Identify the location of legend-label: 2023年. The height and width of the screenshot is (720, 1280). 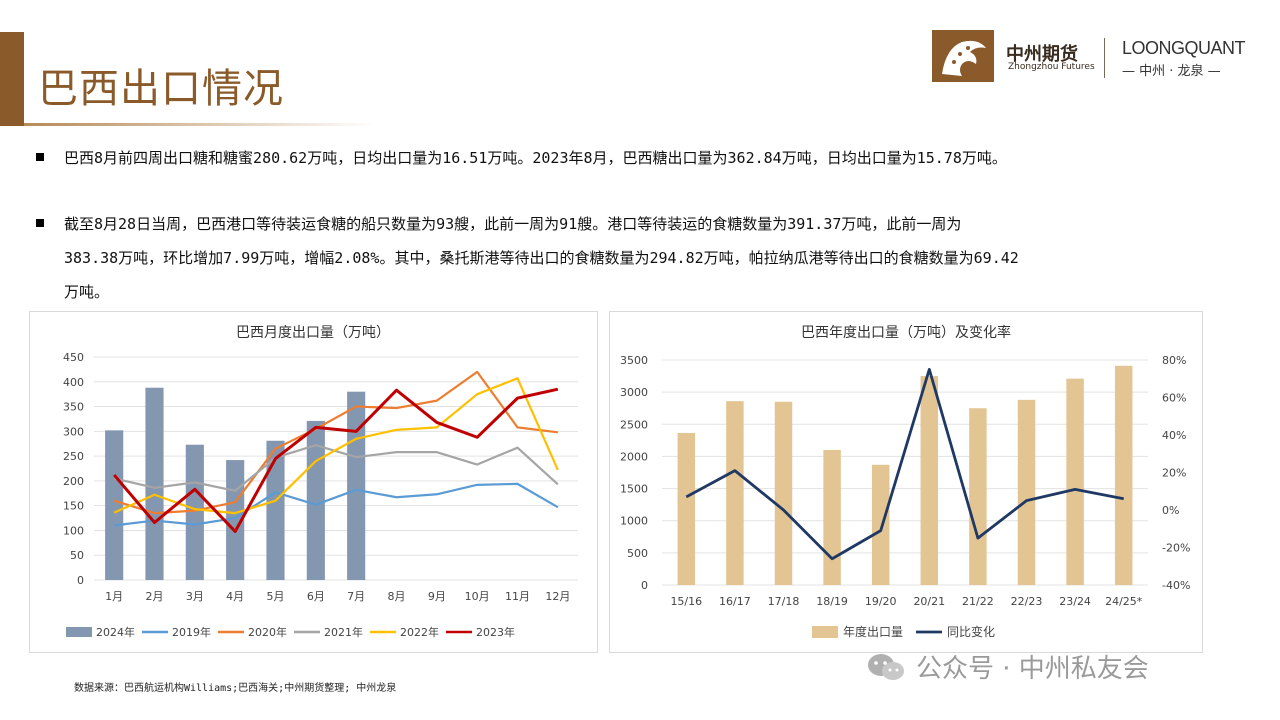
(495, 632).